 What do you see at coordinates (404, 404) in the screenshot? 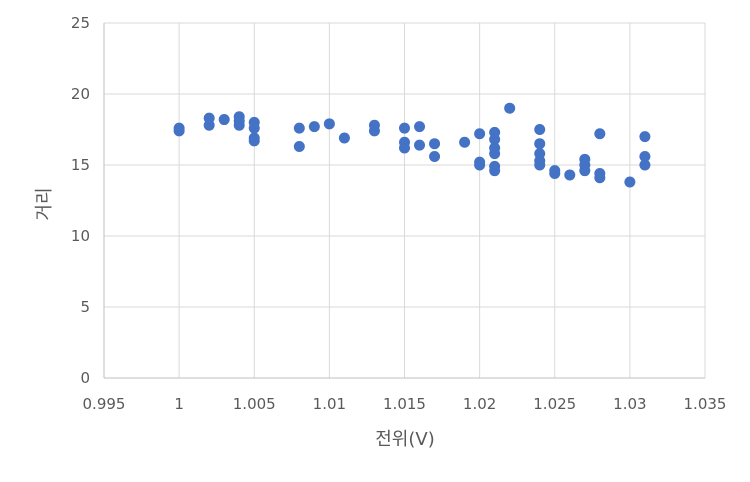
I see `x-tick-label: 1.015` at bounding box center [404, 404].